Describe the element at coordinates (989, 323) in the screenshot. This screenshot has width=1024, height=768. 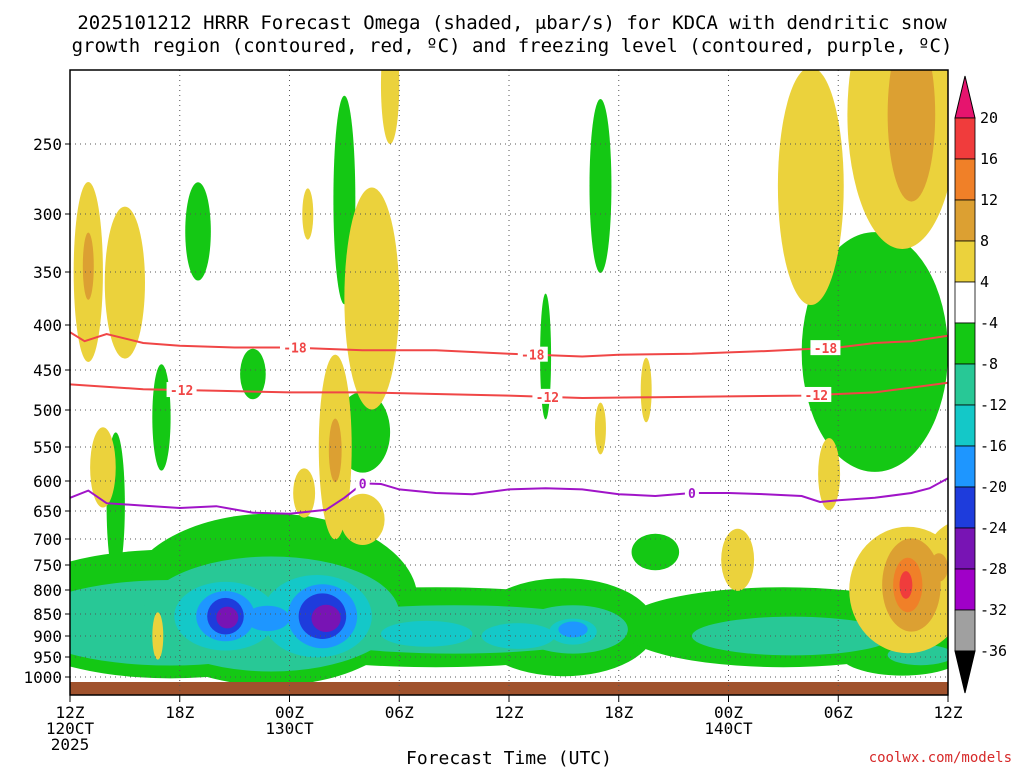
I see `colorbar-label-5: -4` at that location.